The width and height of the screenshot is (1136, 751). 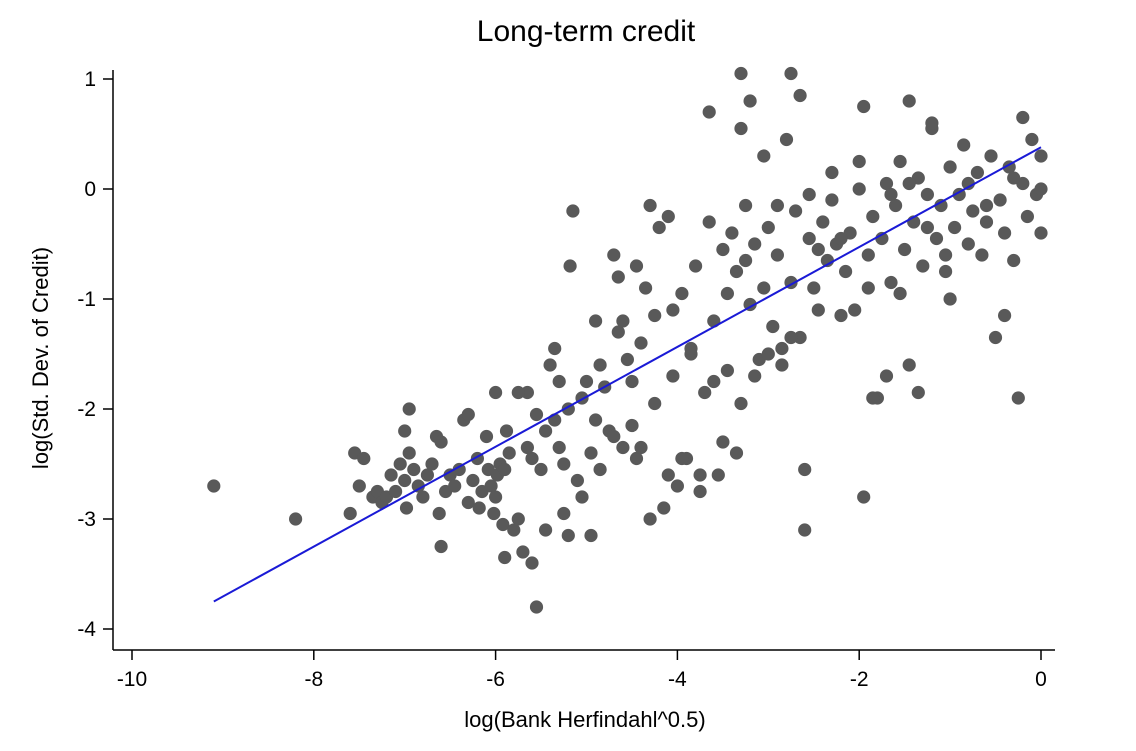 What do you see at coordinates (86, 629) in the screenshot?
I see `y-tick-label: -4` at bounding box center [86, 629].